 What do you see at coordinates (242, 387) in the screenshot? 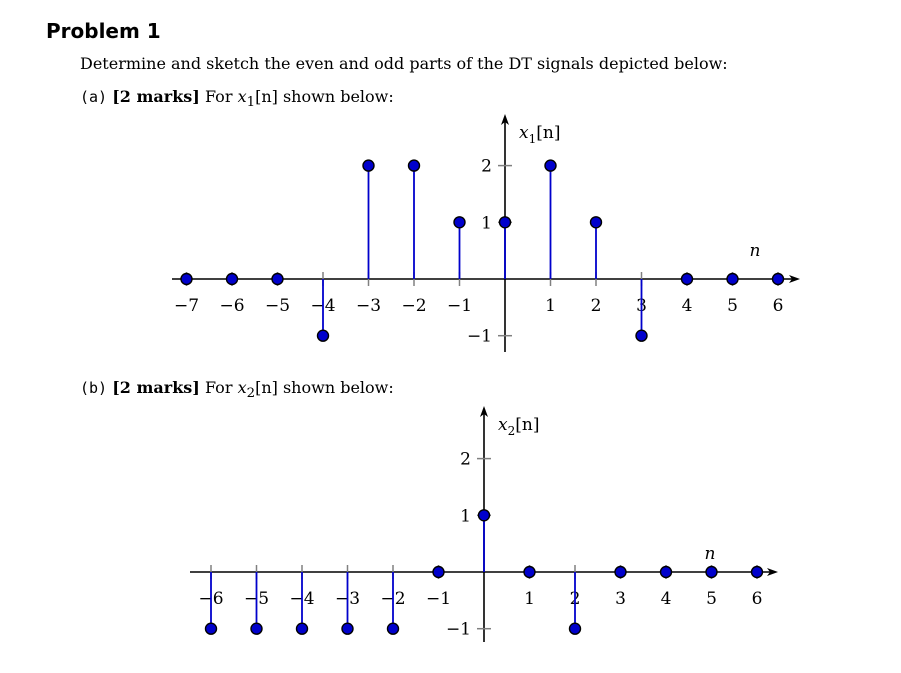
I see `part-b-symbol: x` at bounding box center [242, 387].